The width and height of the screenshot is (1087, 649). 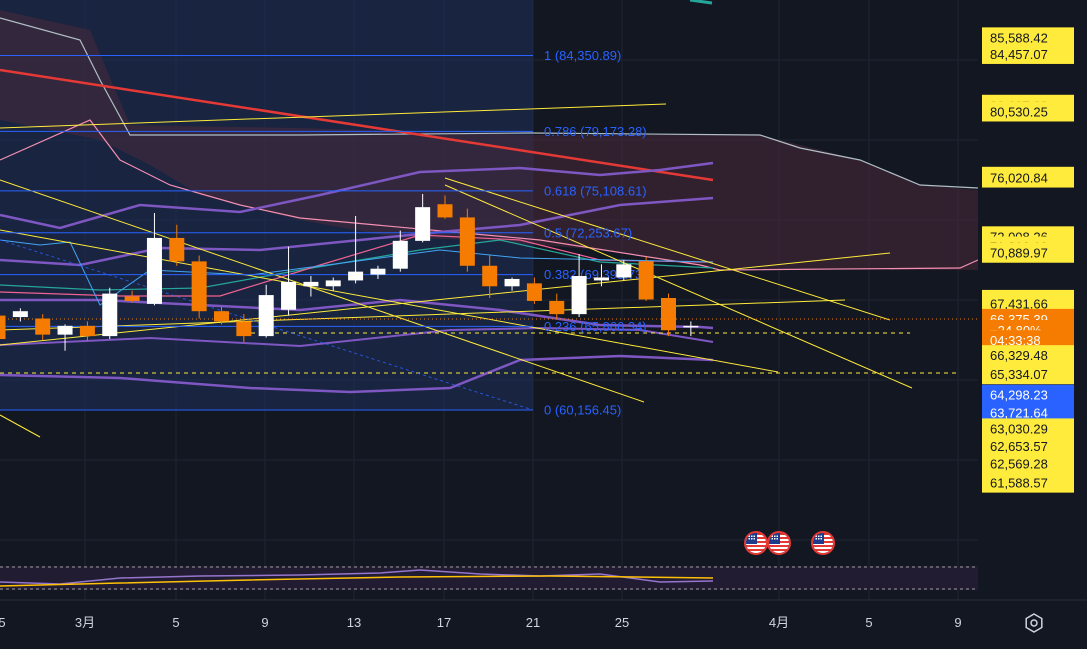 What do you see at coordinates (1019, 446) in the screenshot?
I see `svg-text: 62,653.57` at bounding box center [1019, 446].